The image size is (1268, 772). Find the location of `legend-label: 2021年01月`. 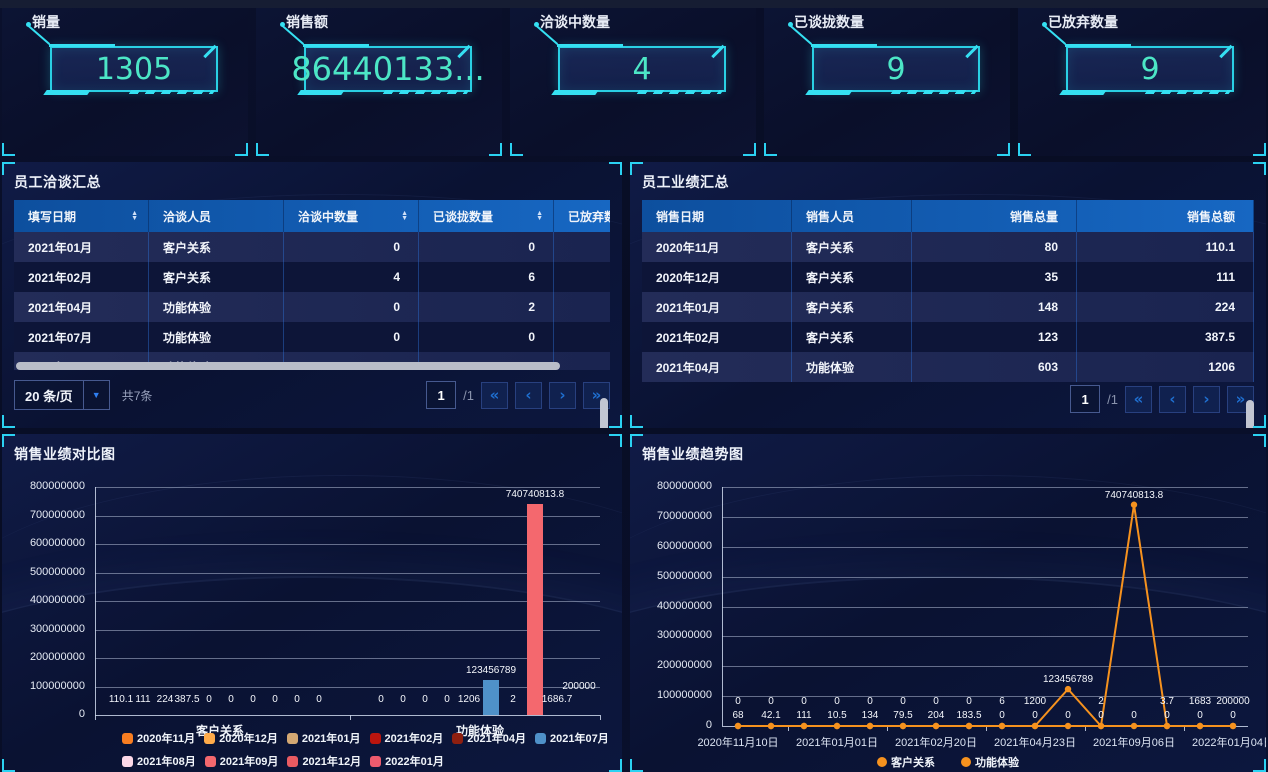

legend-label: 2021年01月 is located at coordinates (331, 739).